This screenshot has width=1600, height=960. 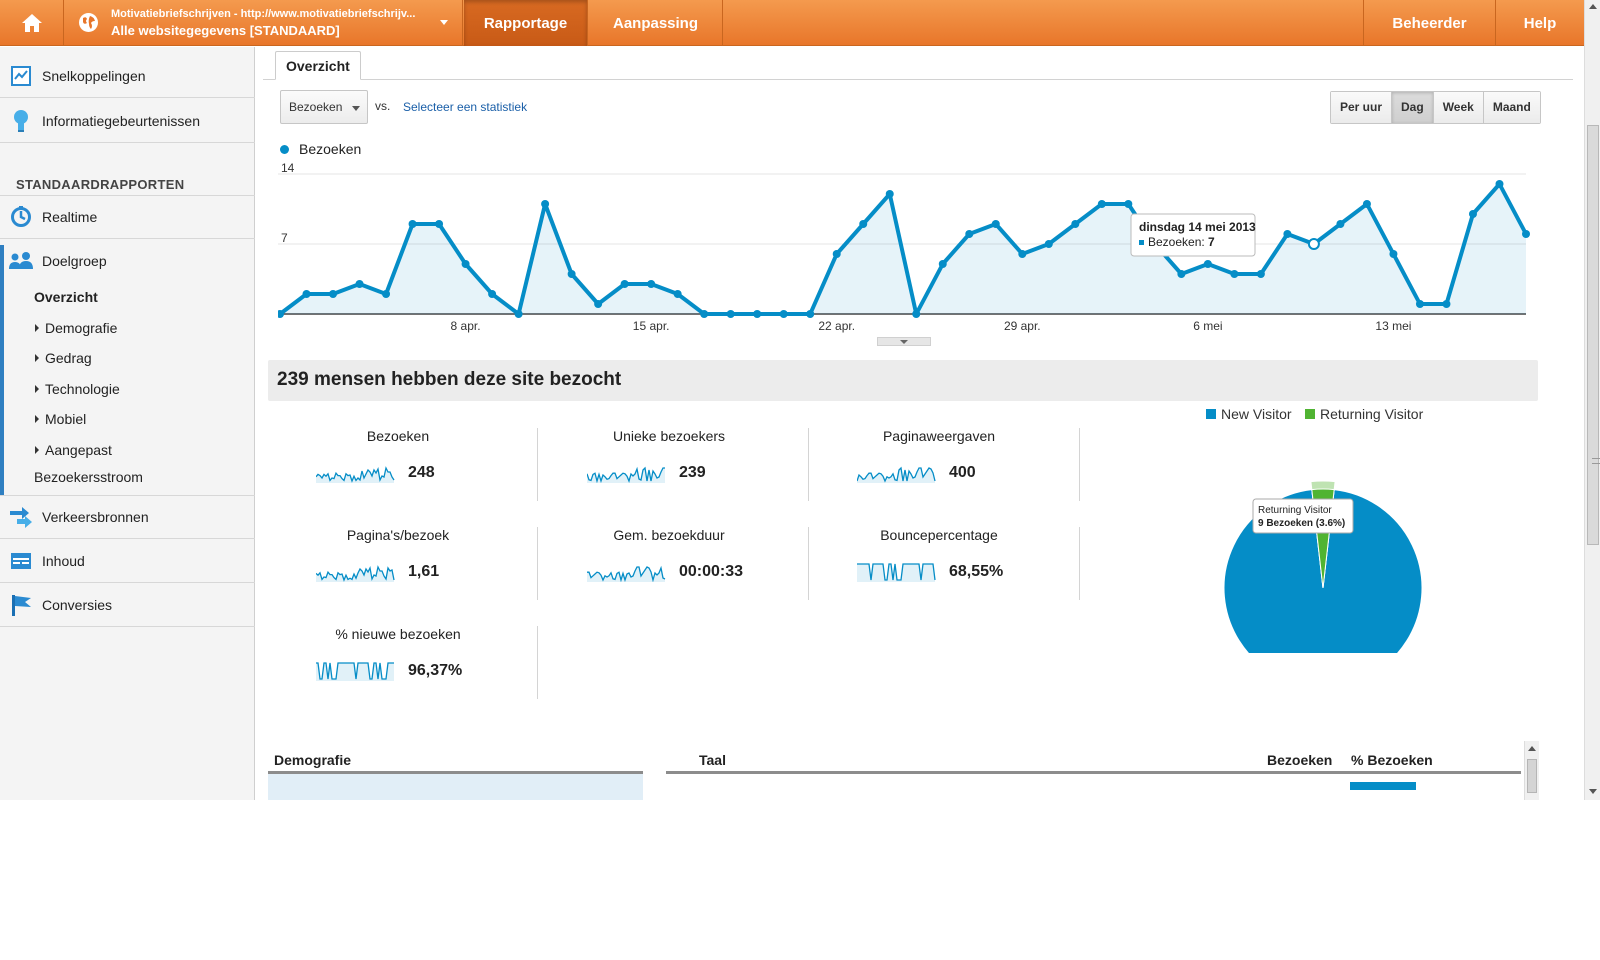 I want to click on metric-card: Bouncepercentage 68,55%, so click(x=939, y=564).